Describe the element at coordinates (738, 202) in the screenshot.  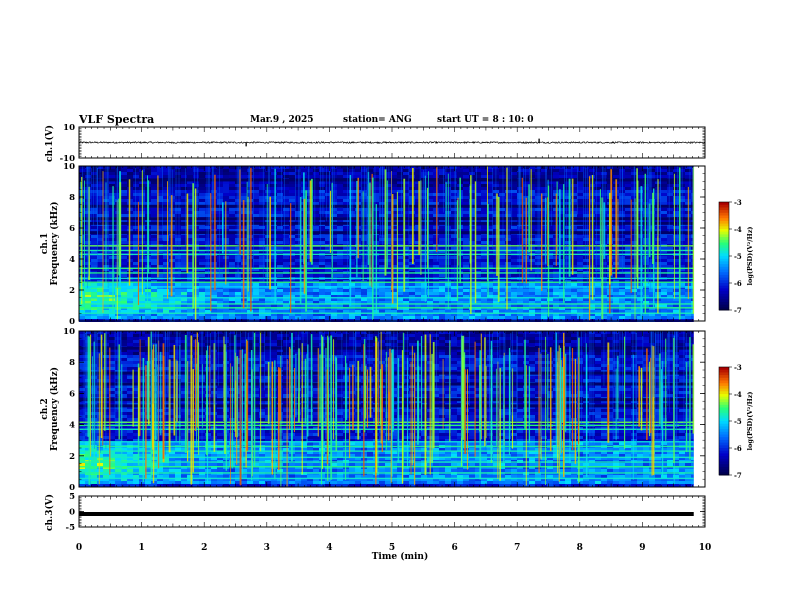
I see `ch1-spectrogram-cb-tick-0: -3` at that location.